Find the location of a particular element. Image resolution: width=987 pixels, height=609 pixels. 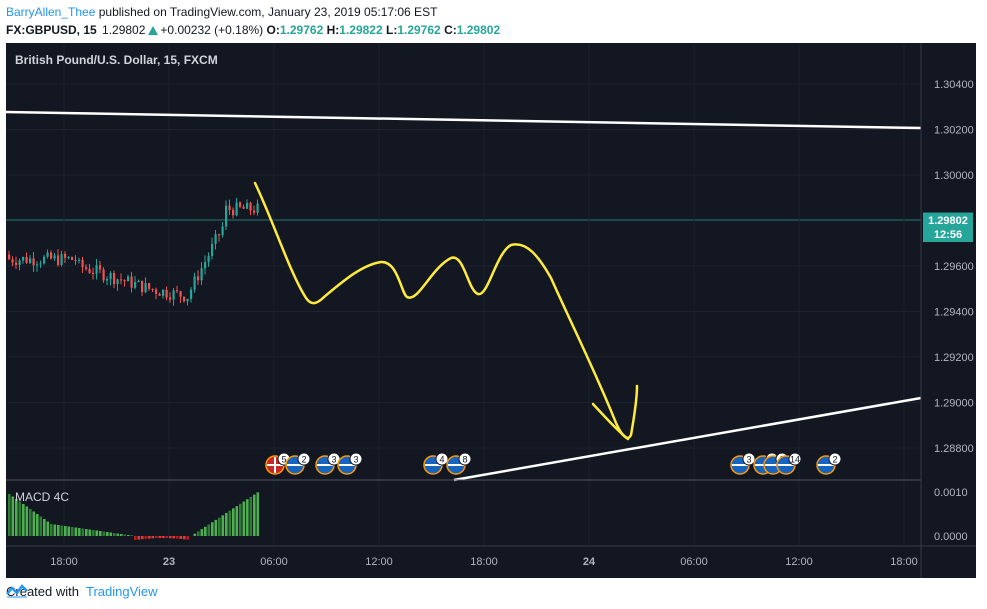

upper-trendline is located at coordinates (464, 120).